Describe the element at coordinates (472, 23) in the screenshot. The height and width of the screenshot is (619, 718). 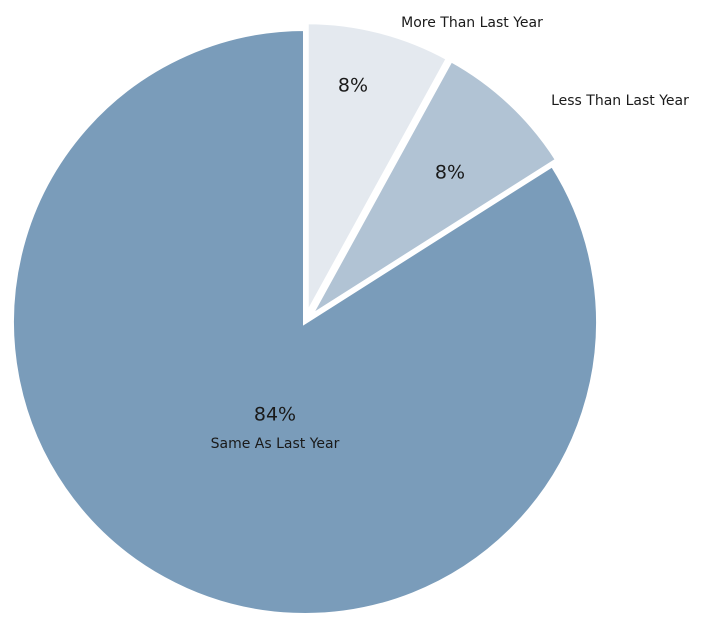
I see `category-label-more-than-last-year: More Than Last Year` at that location.